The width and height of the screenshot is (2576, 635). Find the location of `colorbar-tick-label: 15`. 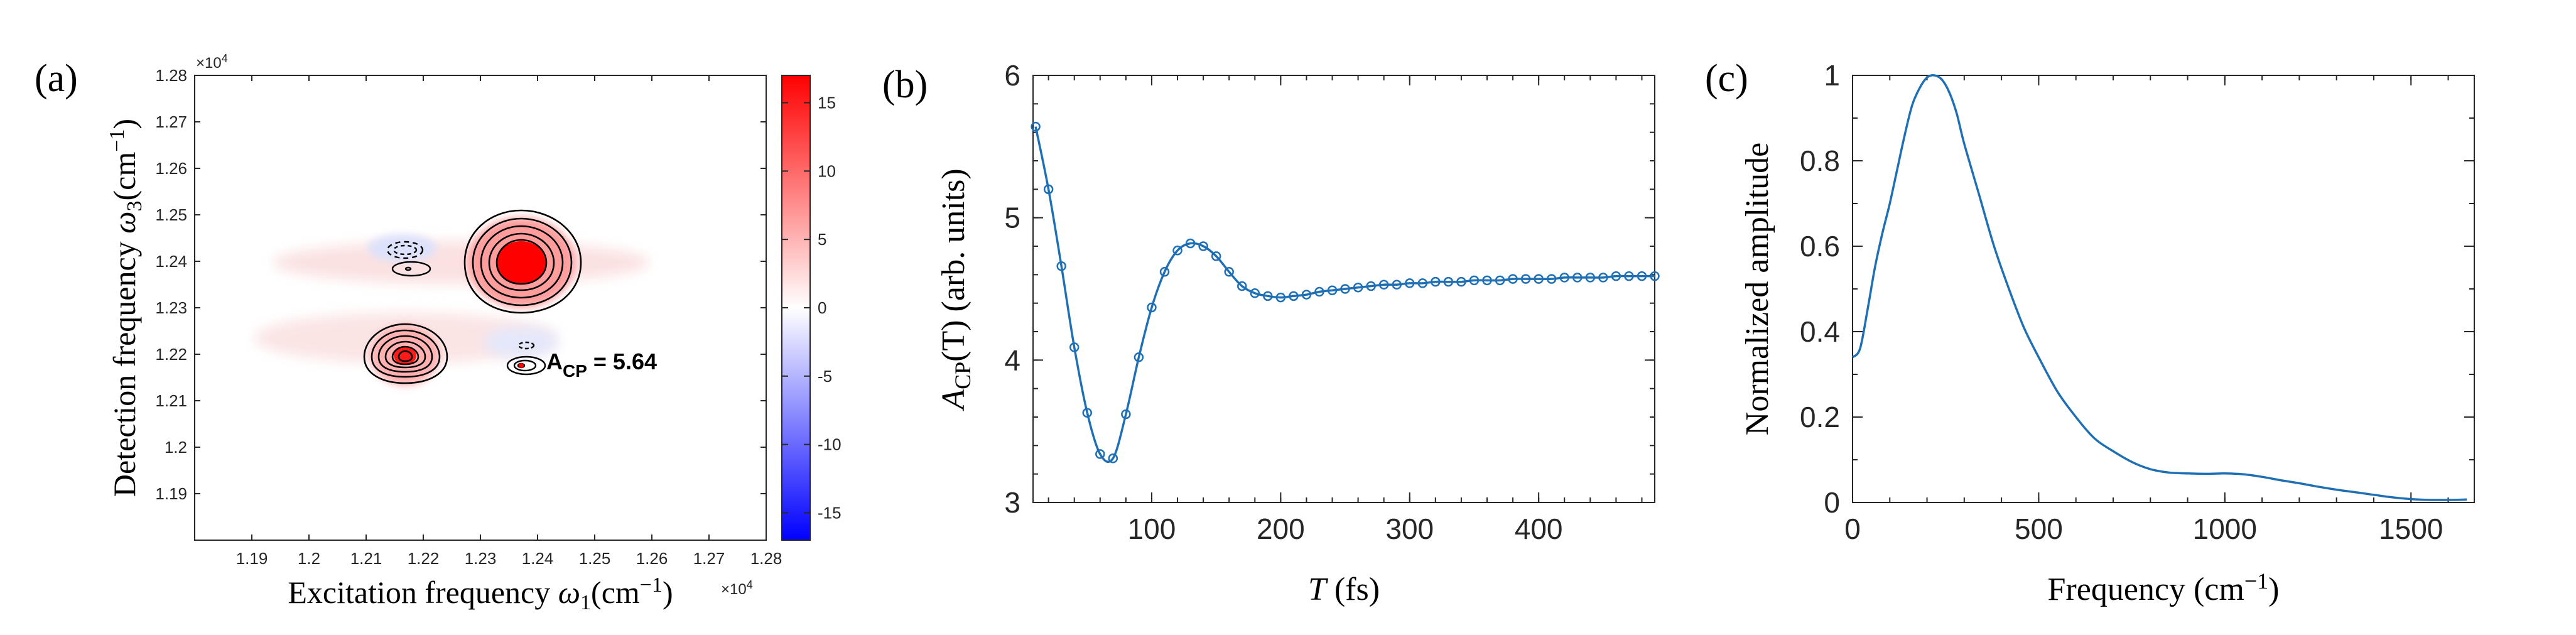

colorbar-tick-label: 15 is located at coordinates (827, 103).